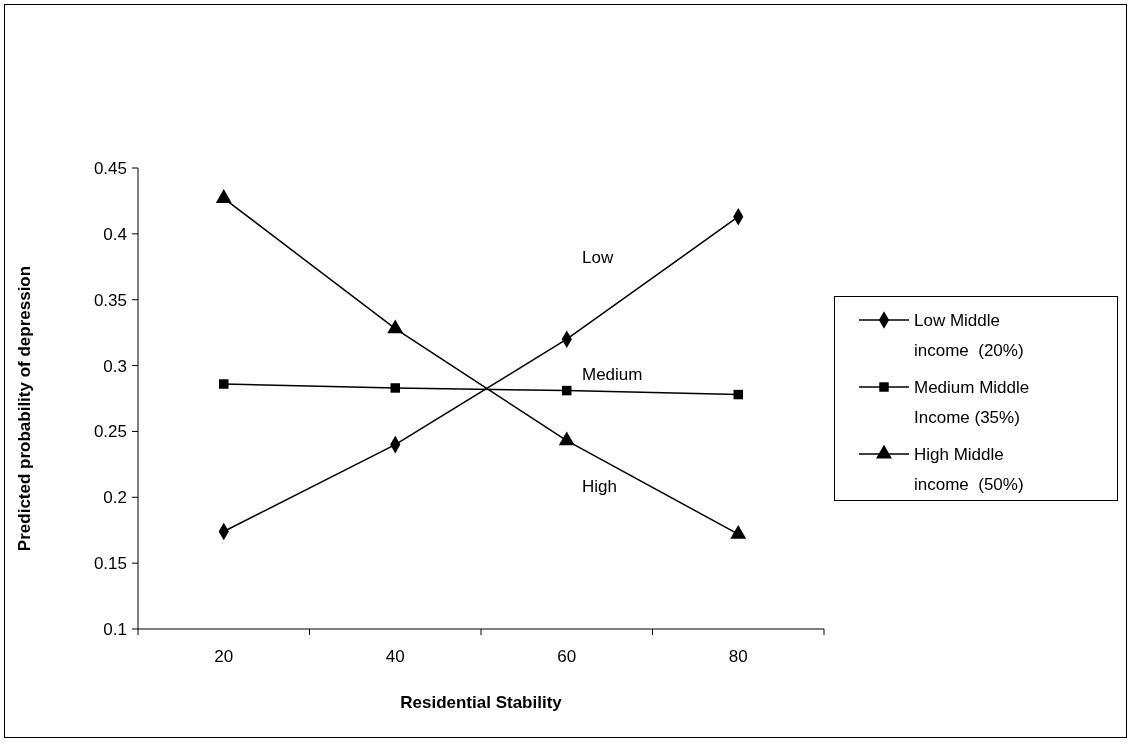  Describe the element at coordinates (481, 702) in the screenshot. I see `x-axis-title: Residential Stability` at that location.